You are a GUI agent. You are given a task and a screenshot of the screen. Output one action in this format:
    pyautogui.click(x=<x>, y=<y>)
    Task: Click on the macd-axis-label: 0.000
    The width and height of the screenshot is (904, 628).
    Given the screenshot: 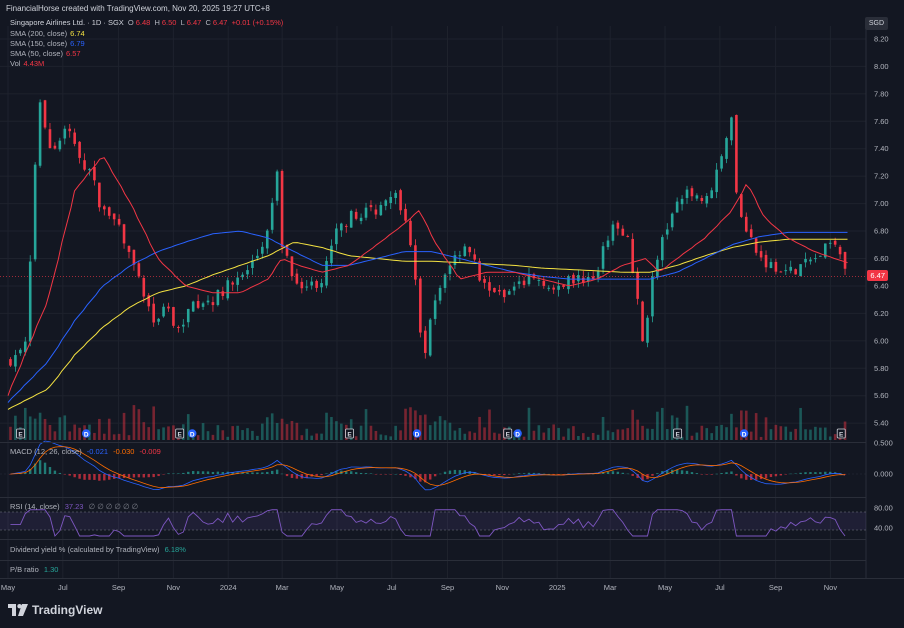 What is the action you would take?
    pyautogui.click(x=883, y=474)
    